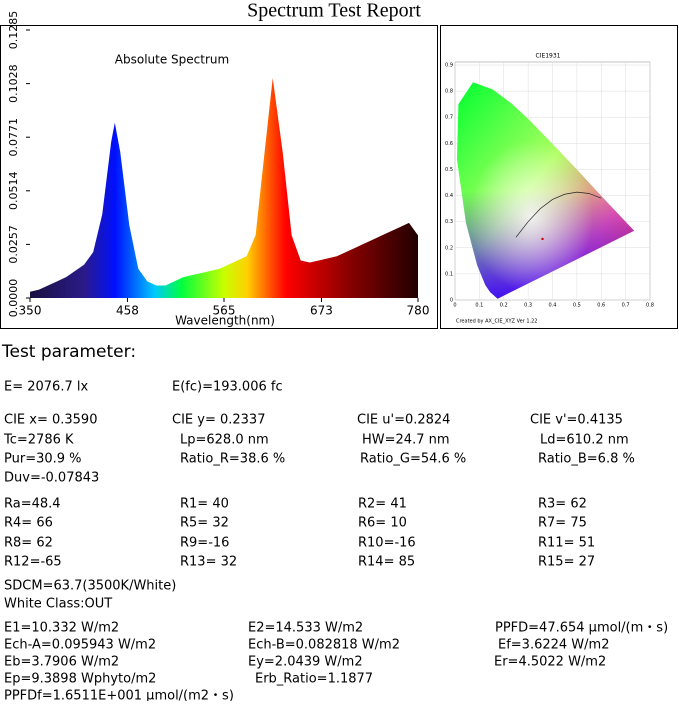  Describe the element at coordinates (90, 586) in the screenshot. I see `parameter: SDCM=63.7(3500K/White)` at that location.